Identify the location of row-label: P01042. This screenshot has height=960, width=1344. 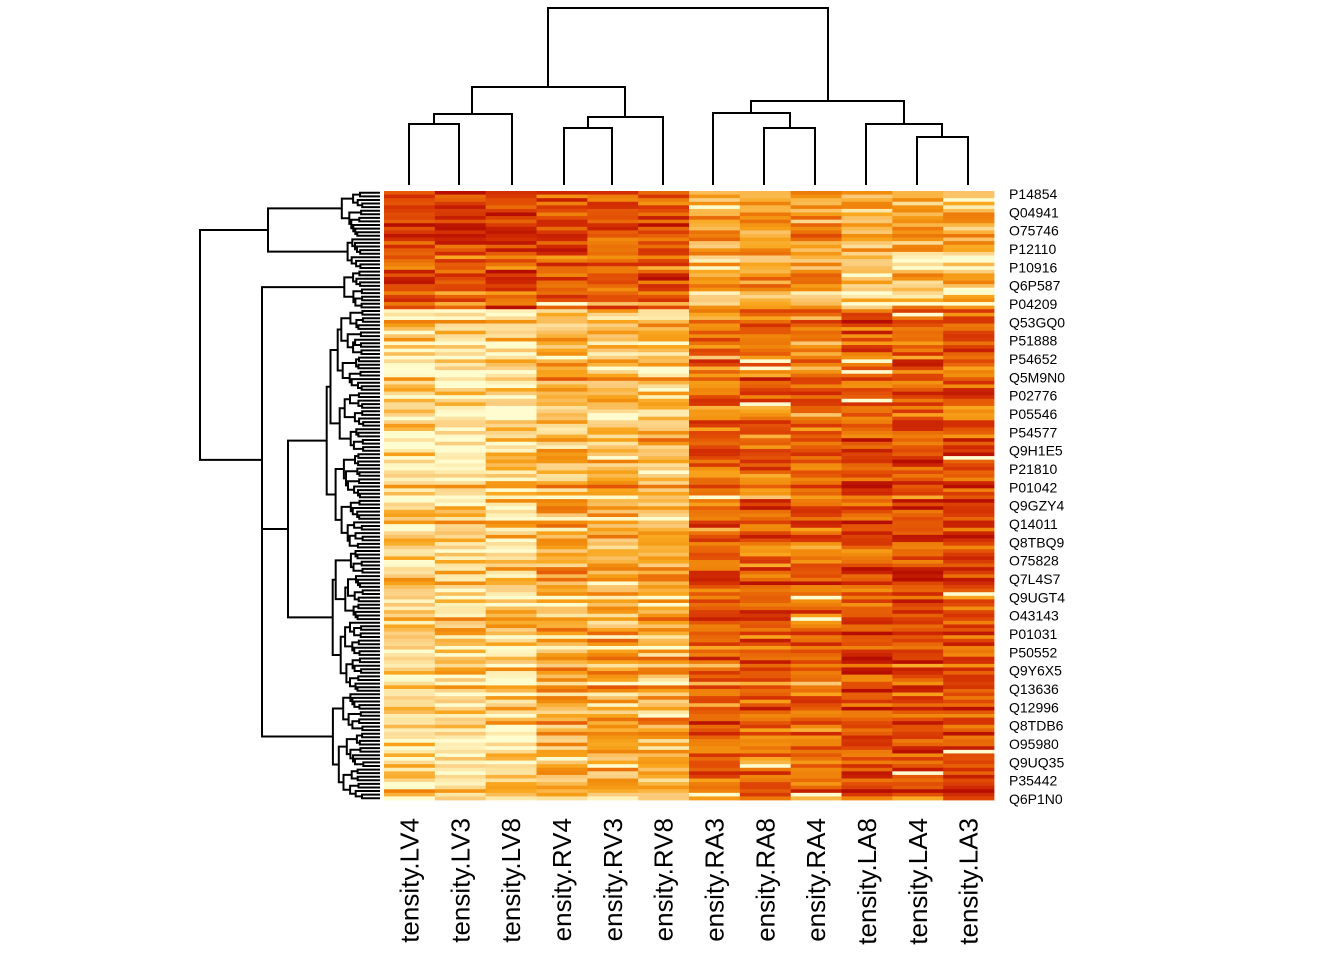
(1033, 487).